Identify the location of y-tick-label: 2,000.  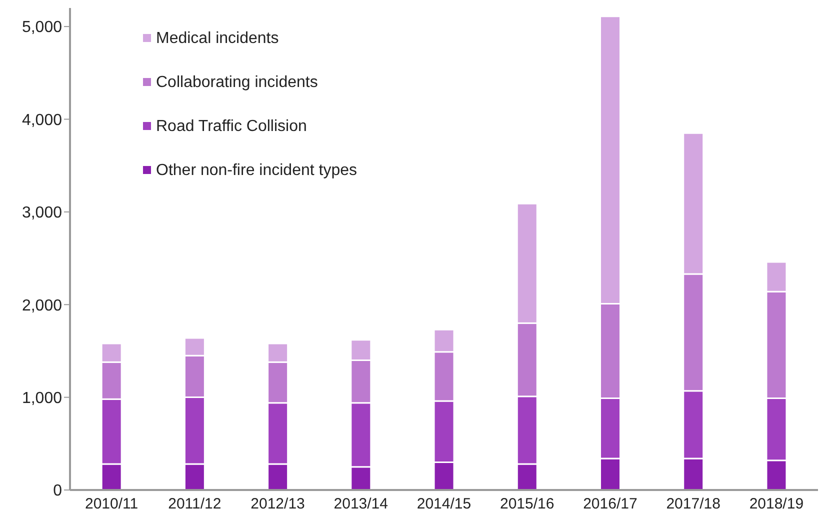
(42, 305).